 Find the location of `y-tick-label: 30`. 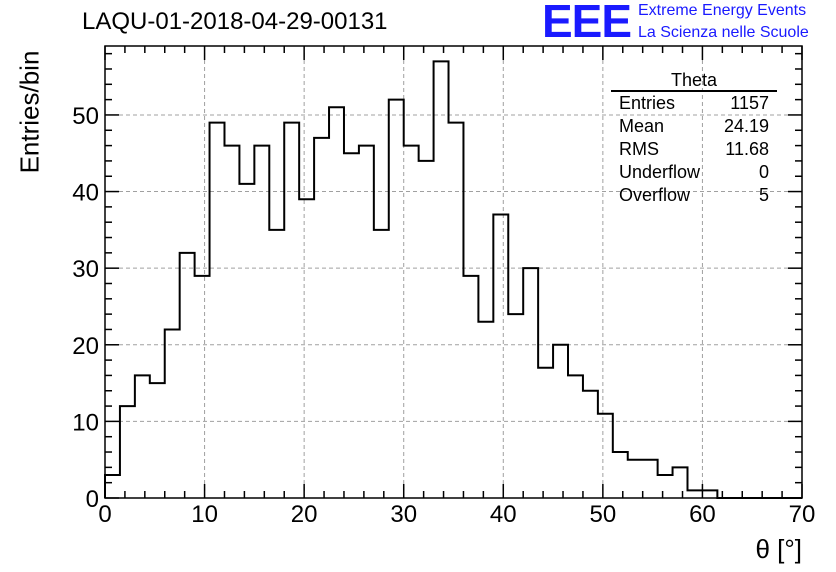

y-tick-label: 30 is located at coordinates (85, 269).